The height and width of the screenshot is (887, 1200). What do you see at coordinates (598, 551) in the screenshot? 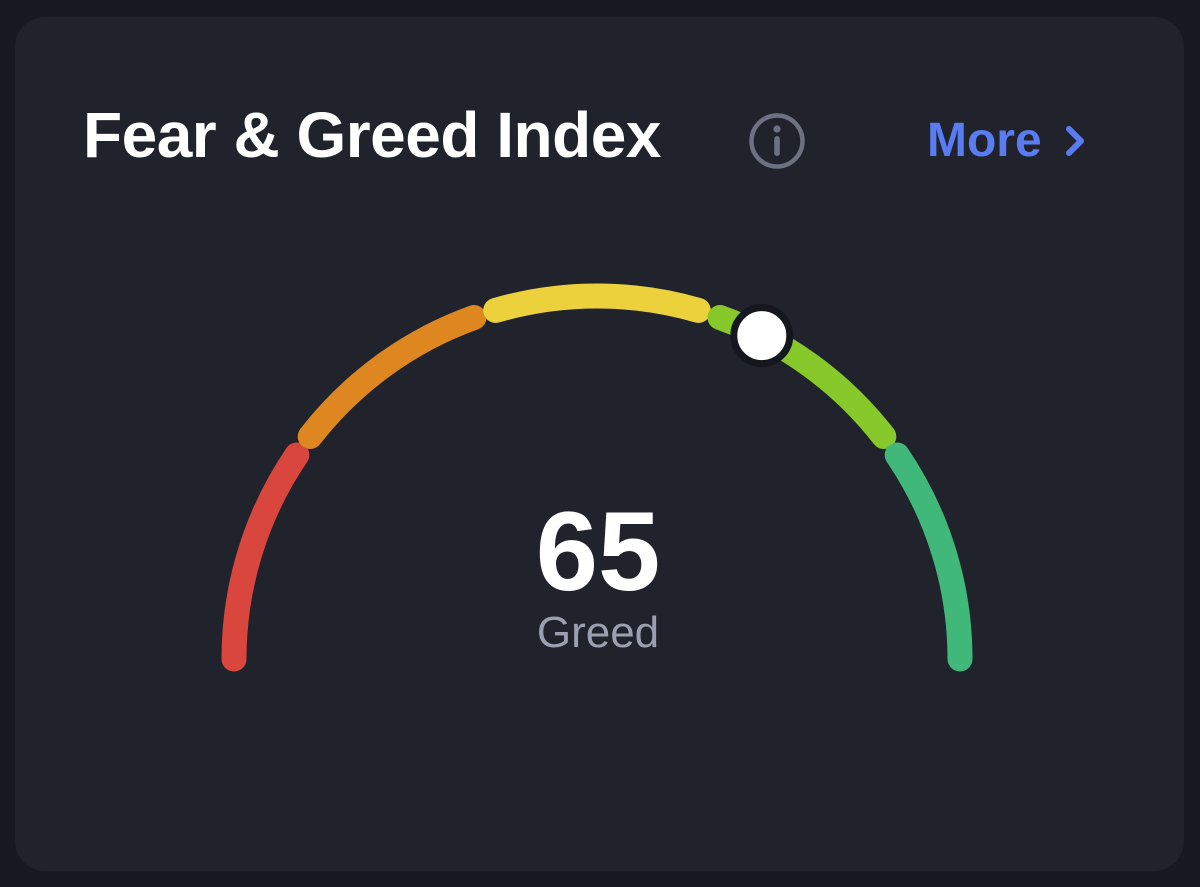
I see `index-value: 65` at bounding box center [598, 551].